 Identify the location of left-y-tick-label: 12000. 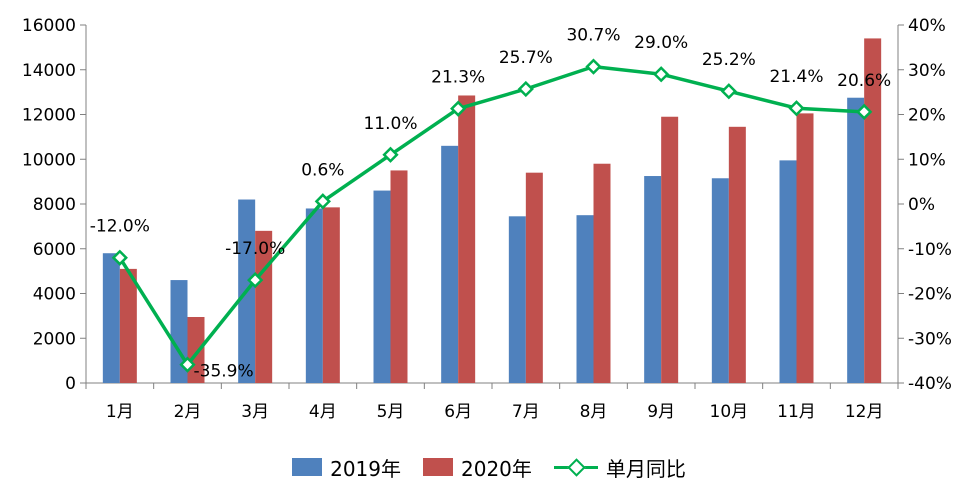
(49, 116).